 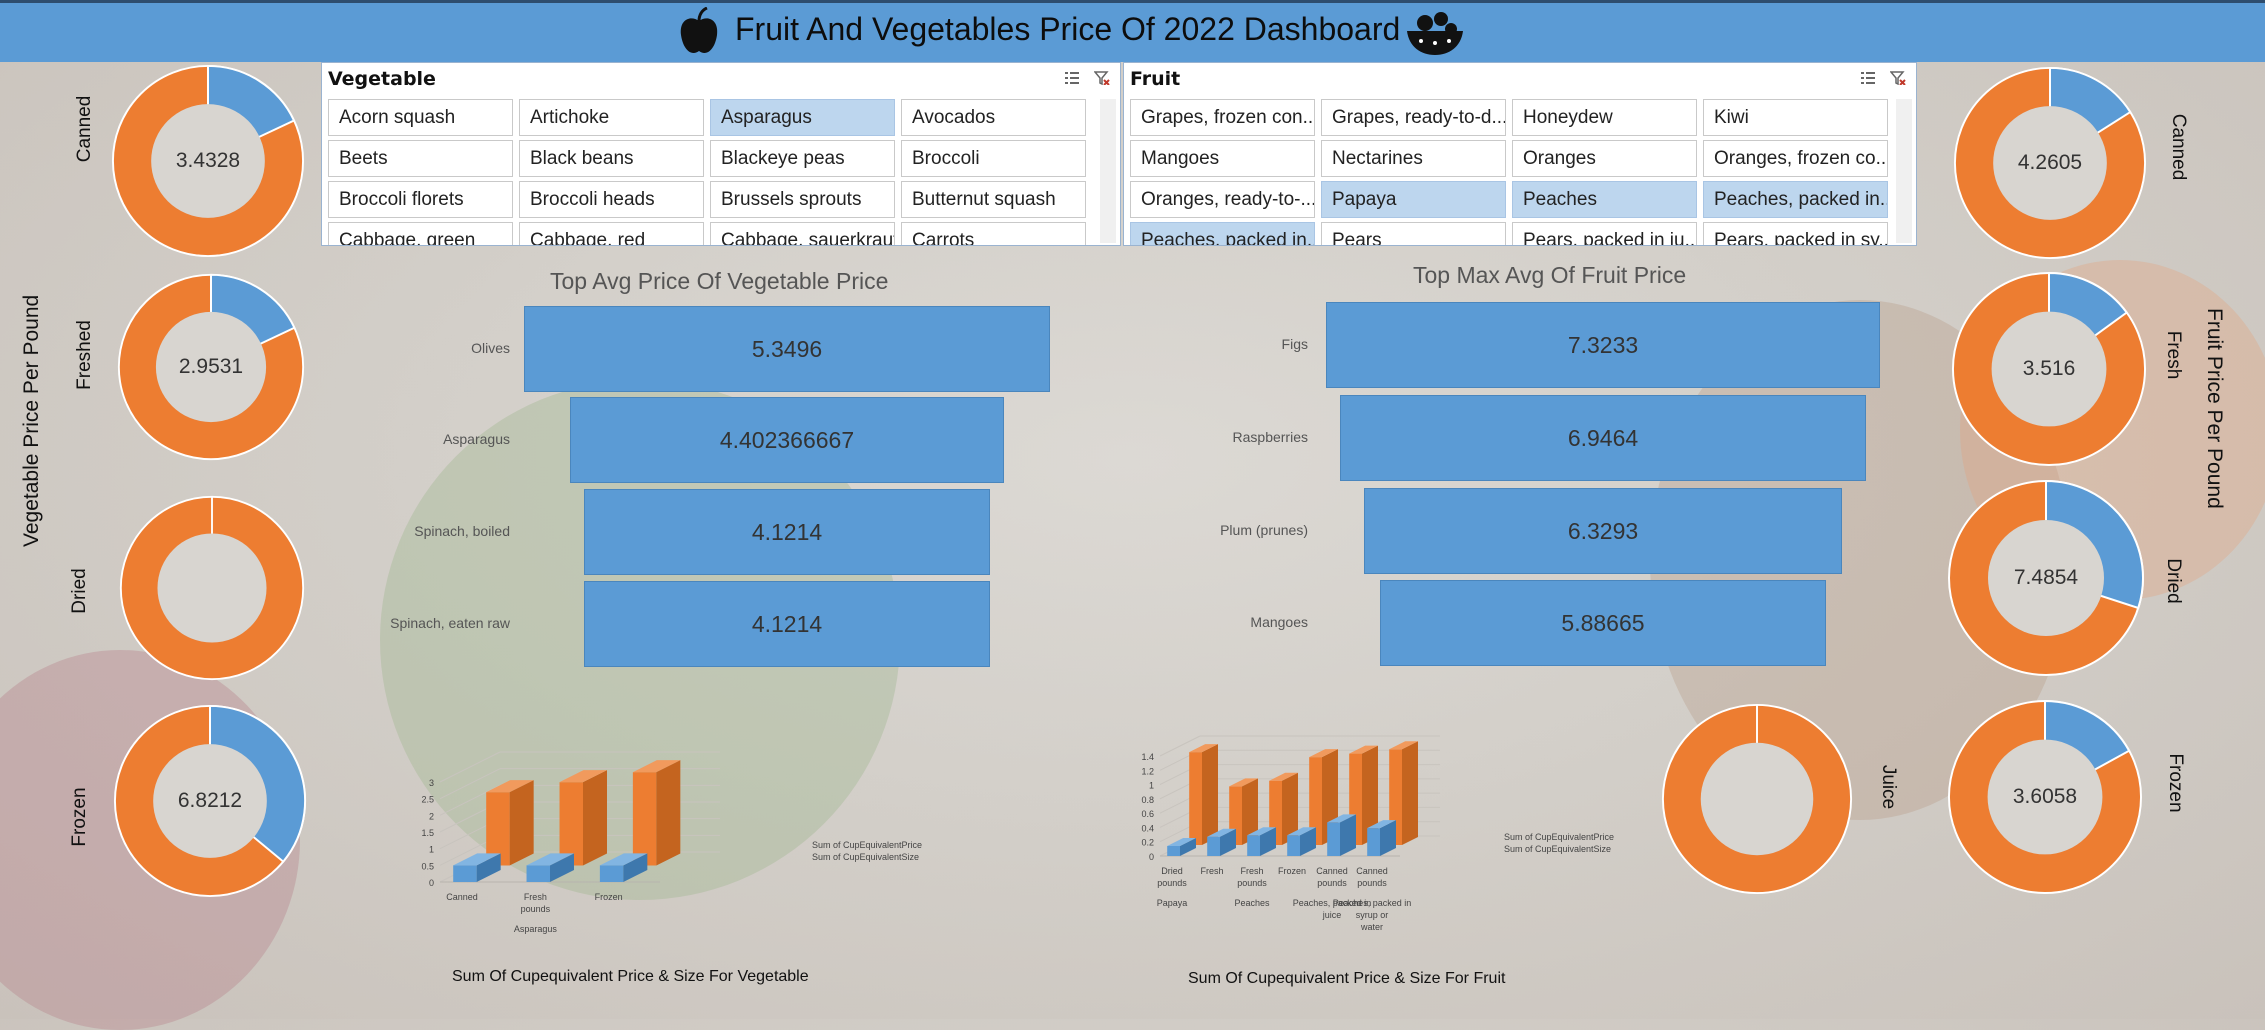 What do you see at coordinates (611, 233) in the screenshot?
I see `slicer-item: Cabbage, red` at bounding box center [611, 233].